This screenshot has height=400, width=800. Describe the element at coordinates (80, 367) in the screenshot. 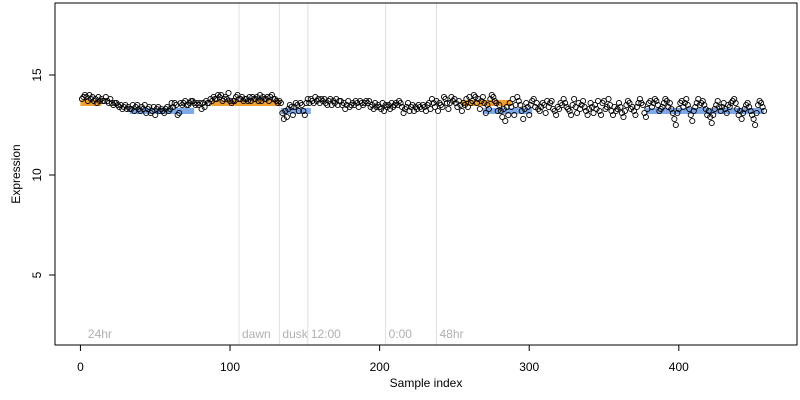

I see `x-tick-label: 0` at that location.